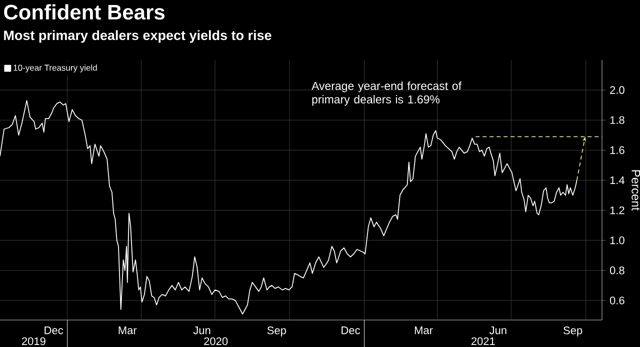  Describe the element at coordinates (387, 94) in the screenshot. I see `annotation: Average year-end forecast of primary dealers is 1.69%` at that location.